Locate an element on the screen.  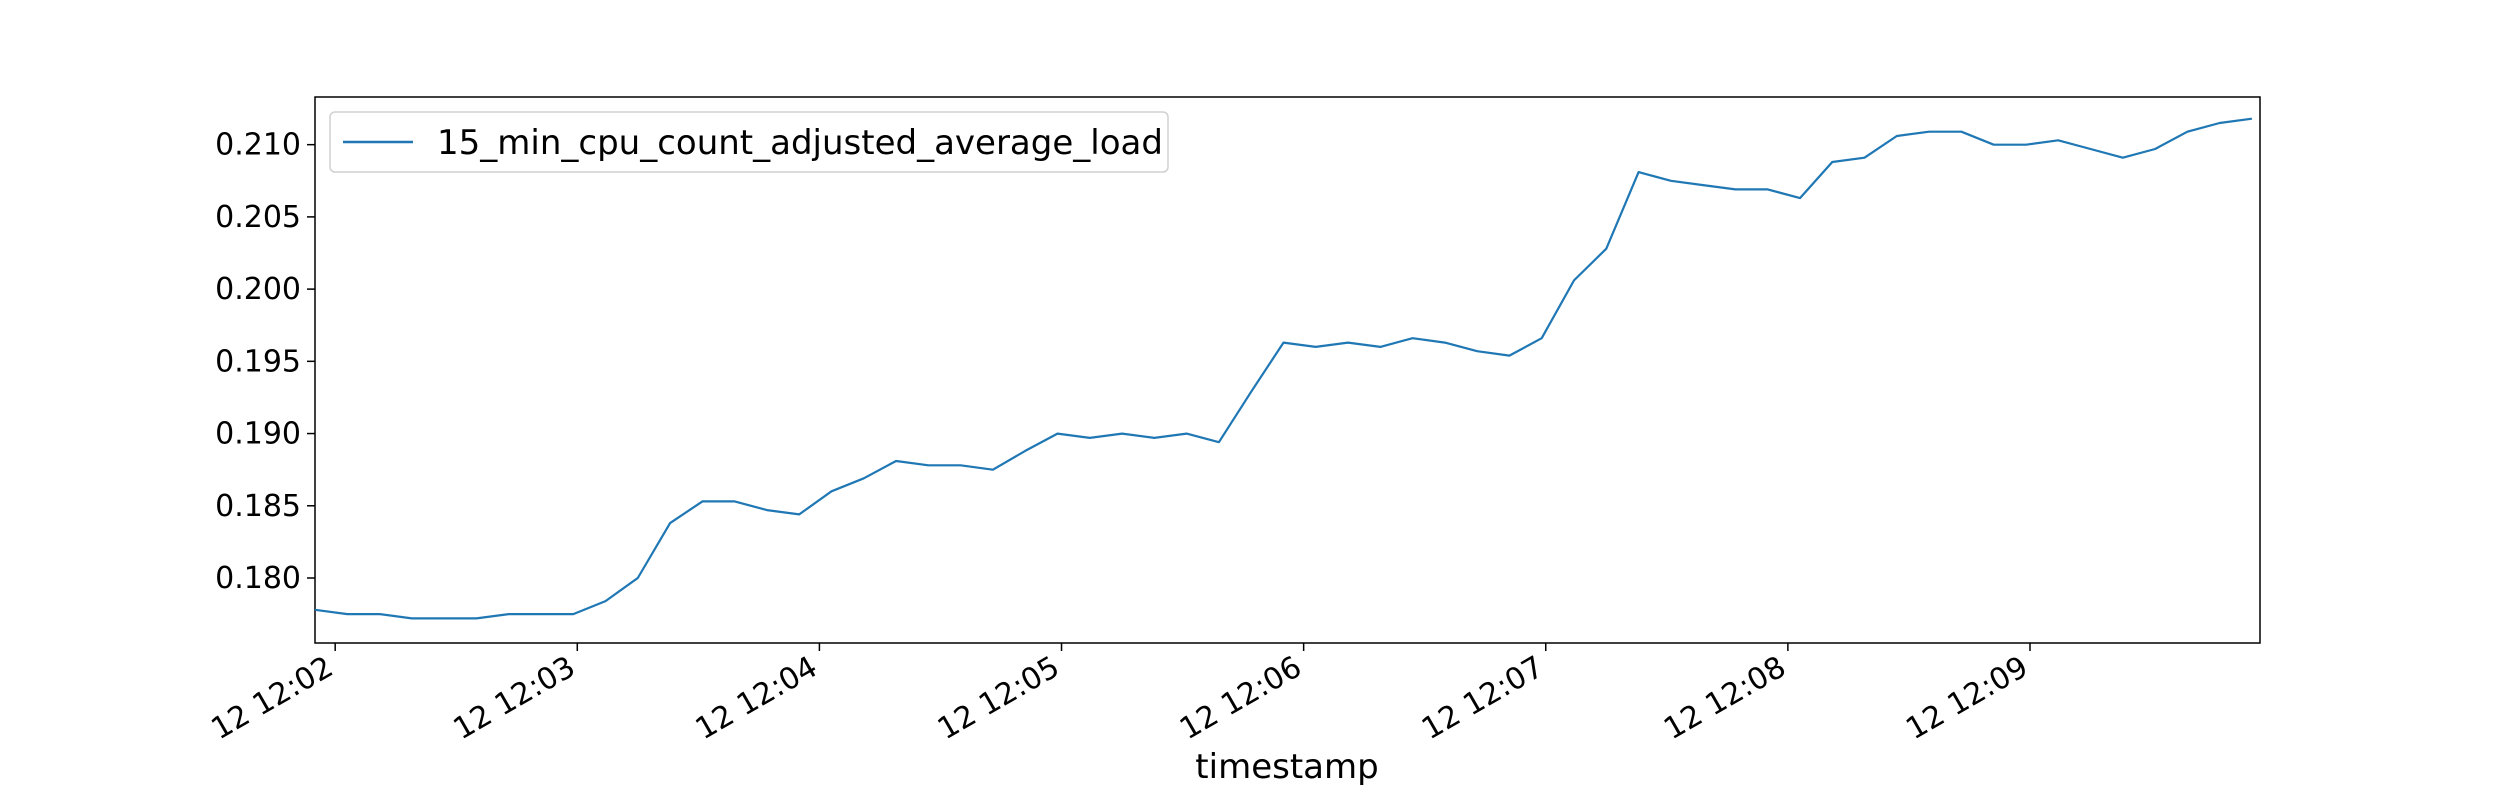
x-tick-label: 12 12:07 is located at coordinates (1483, 698).